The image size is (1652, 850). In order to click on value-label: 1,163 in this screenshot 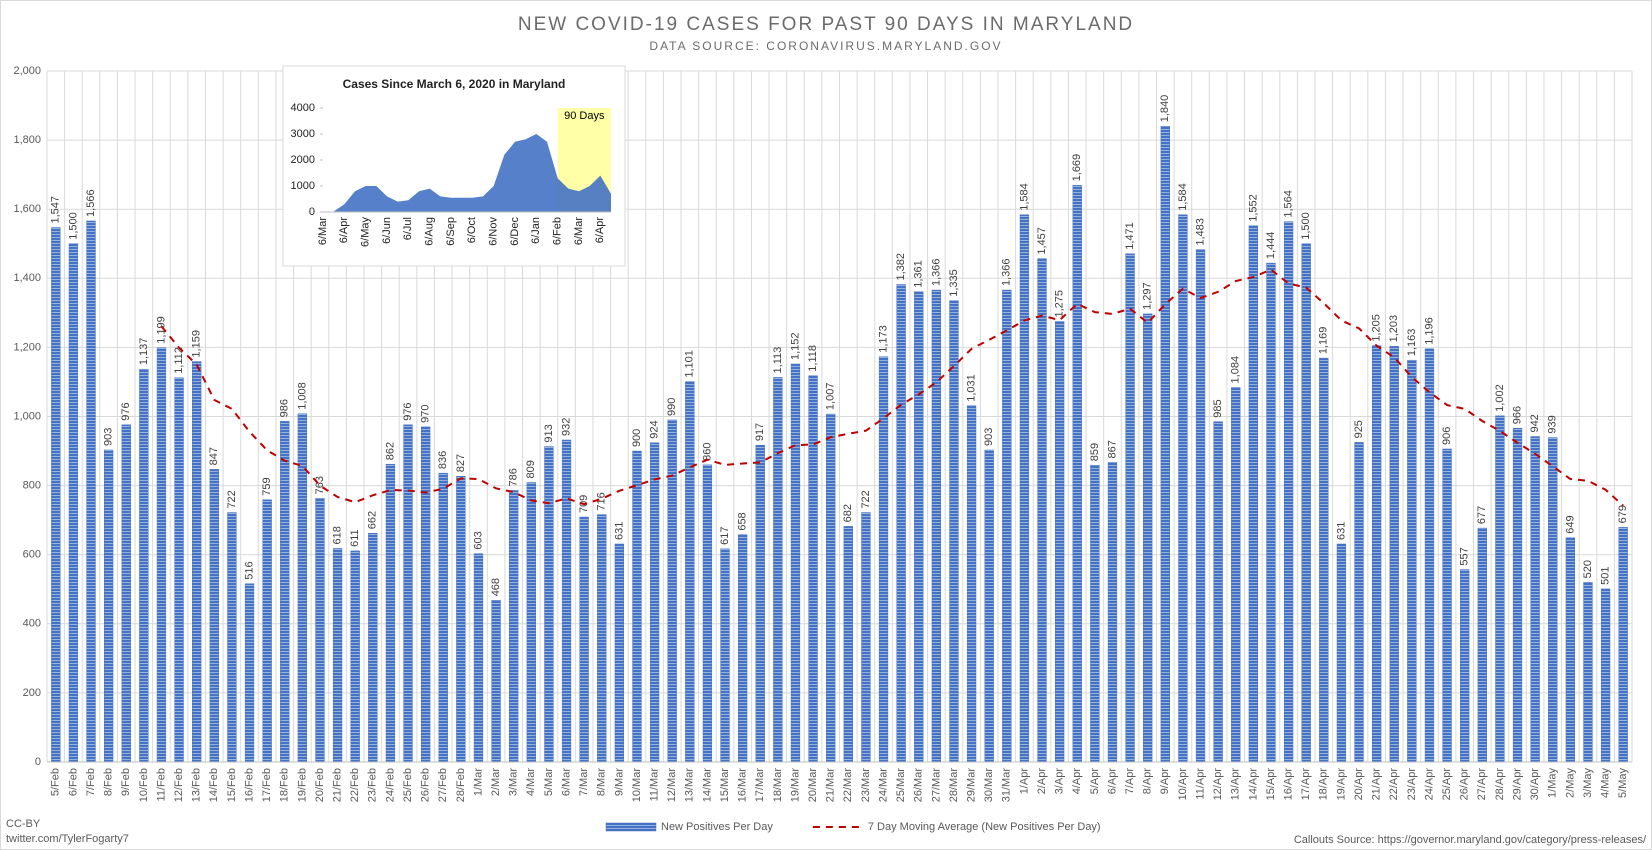, I will do `click(1412, 343)`.